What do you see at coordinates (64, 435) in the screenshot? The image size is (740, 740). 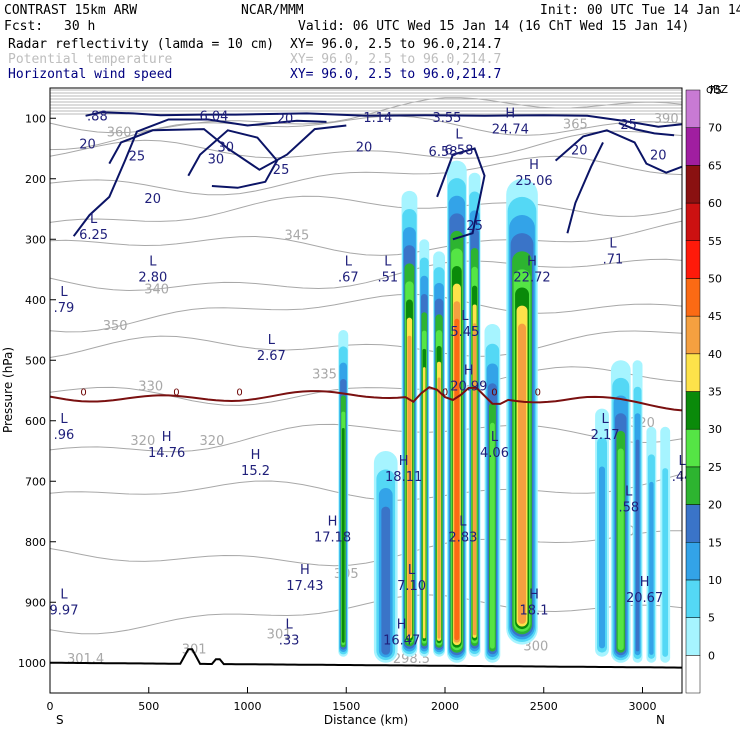 I see `extremum-value: .96` at bounding box center [64, 435].